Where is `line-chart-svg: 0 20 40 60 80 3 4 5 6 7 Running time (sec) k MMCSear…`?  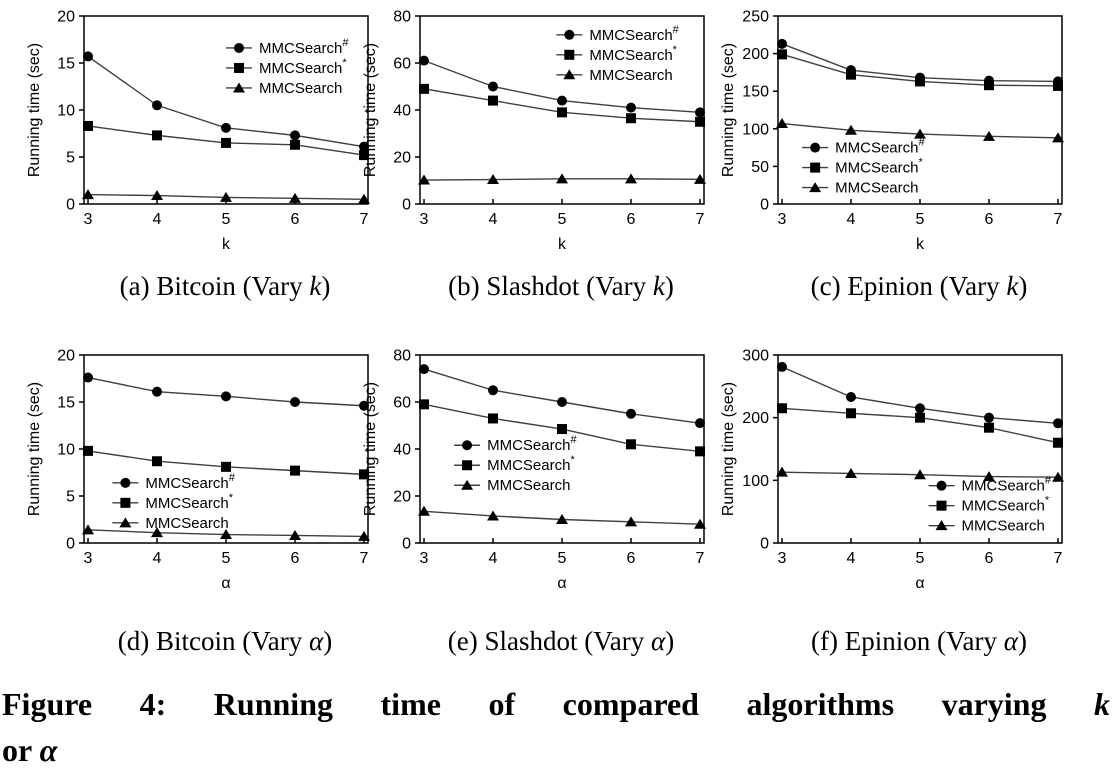 line-chart-svg: 0 20 40 60 80 3 4 5 6 7 Running time (sec) k MMCSear… is located at coordinates (534, 131).